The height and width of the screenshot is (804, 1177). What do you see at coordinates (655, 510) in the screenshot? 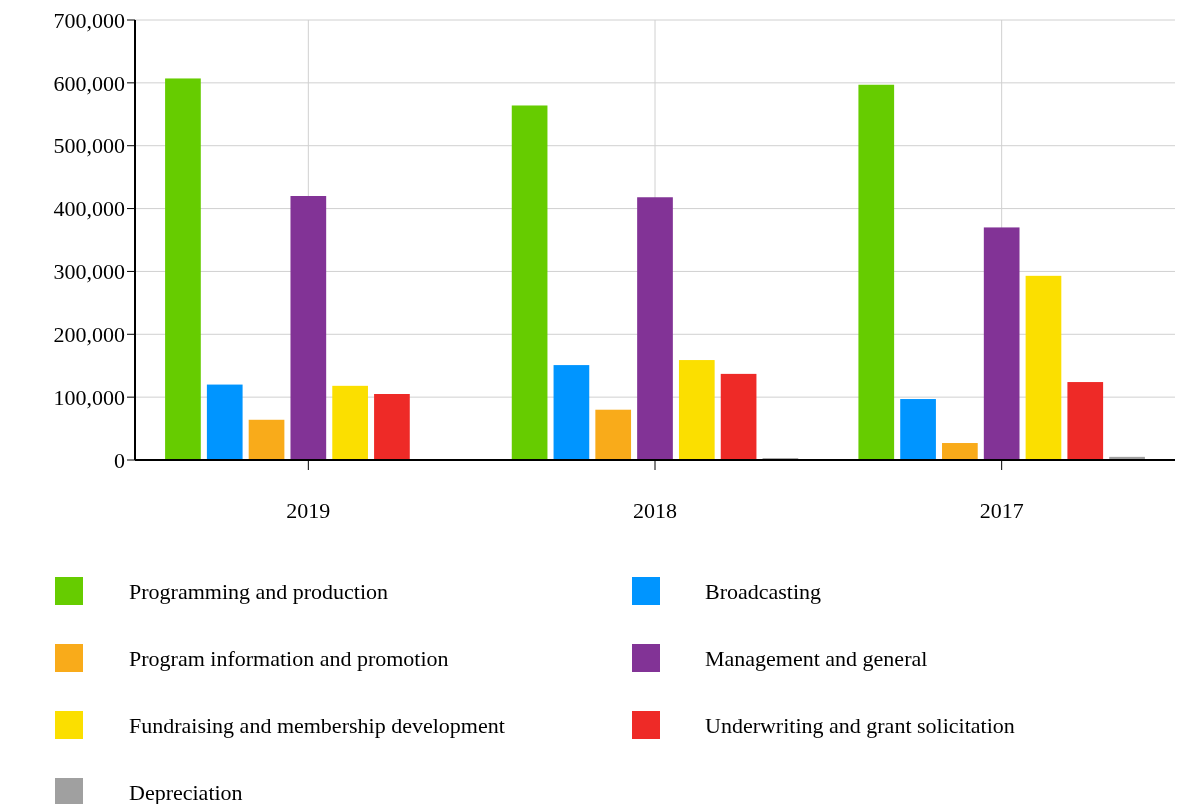
I see `x-tick-label: 2018` at bounding box center [655, 510].